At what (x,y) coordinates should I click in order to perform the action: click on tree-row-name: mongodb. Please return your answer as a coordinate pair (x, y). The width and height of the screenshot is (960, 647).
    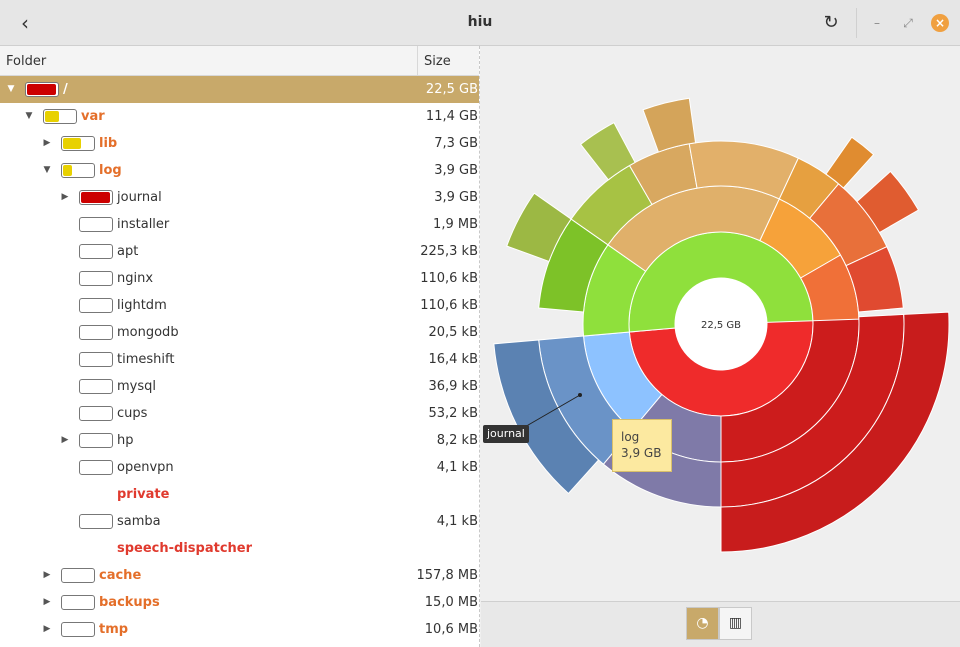
    Looking at the image, I should click on (148, 332).